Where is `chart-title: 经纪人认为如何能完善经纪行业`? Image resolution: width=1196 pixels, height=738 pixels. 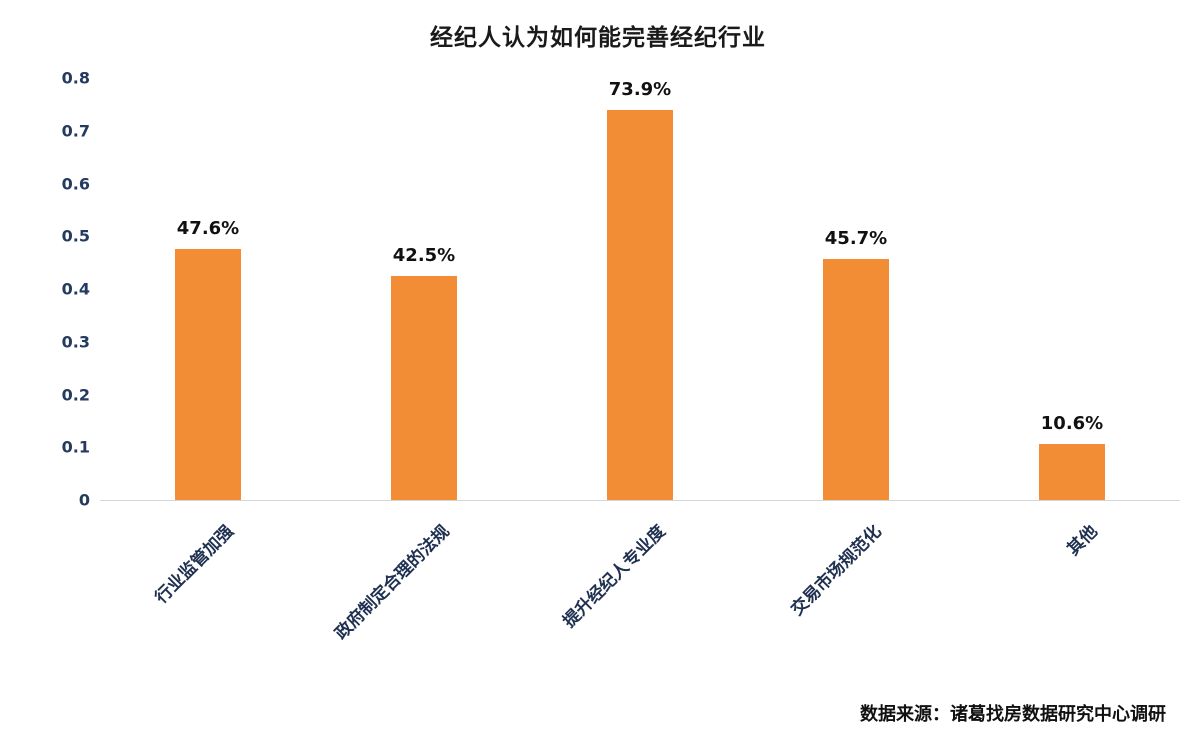 chart-title: 经纪人认为如何能完善经纪行业 is located at coordinates (598, 38).